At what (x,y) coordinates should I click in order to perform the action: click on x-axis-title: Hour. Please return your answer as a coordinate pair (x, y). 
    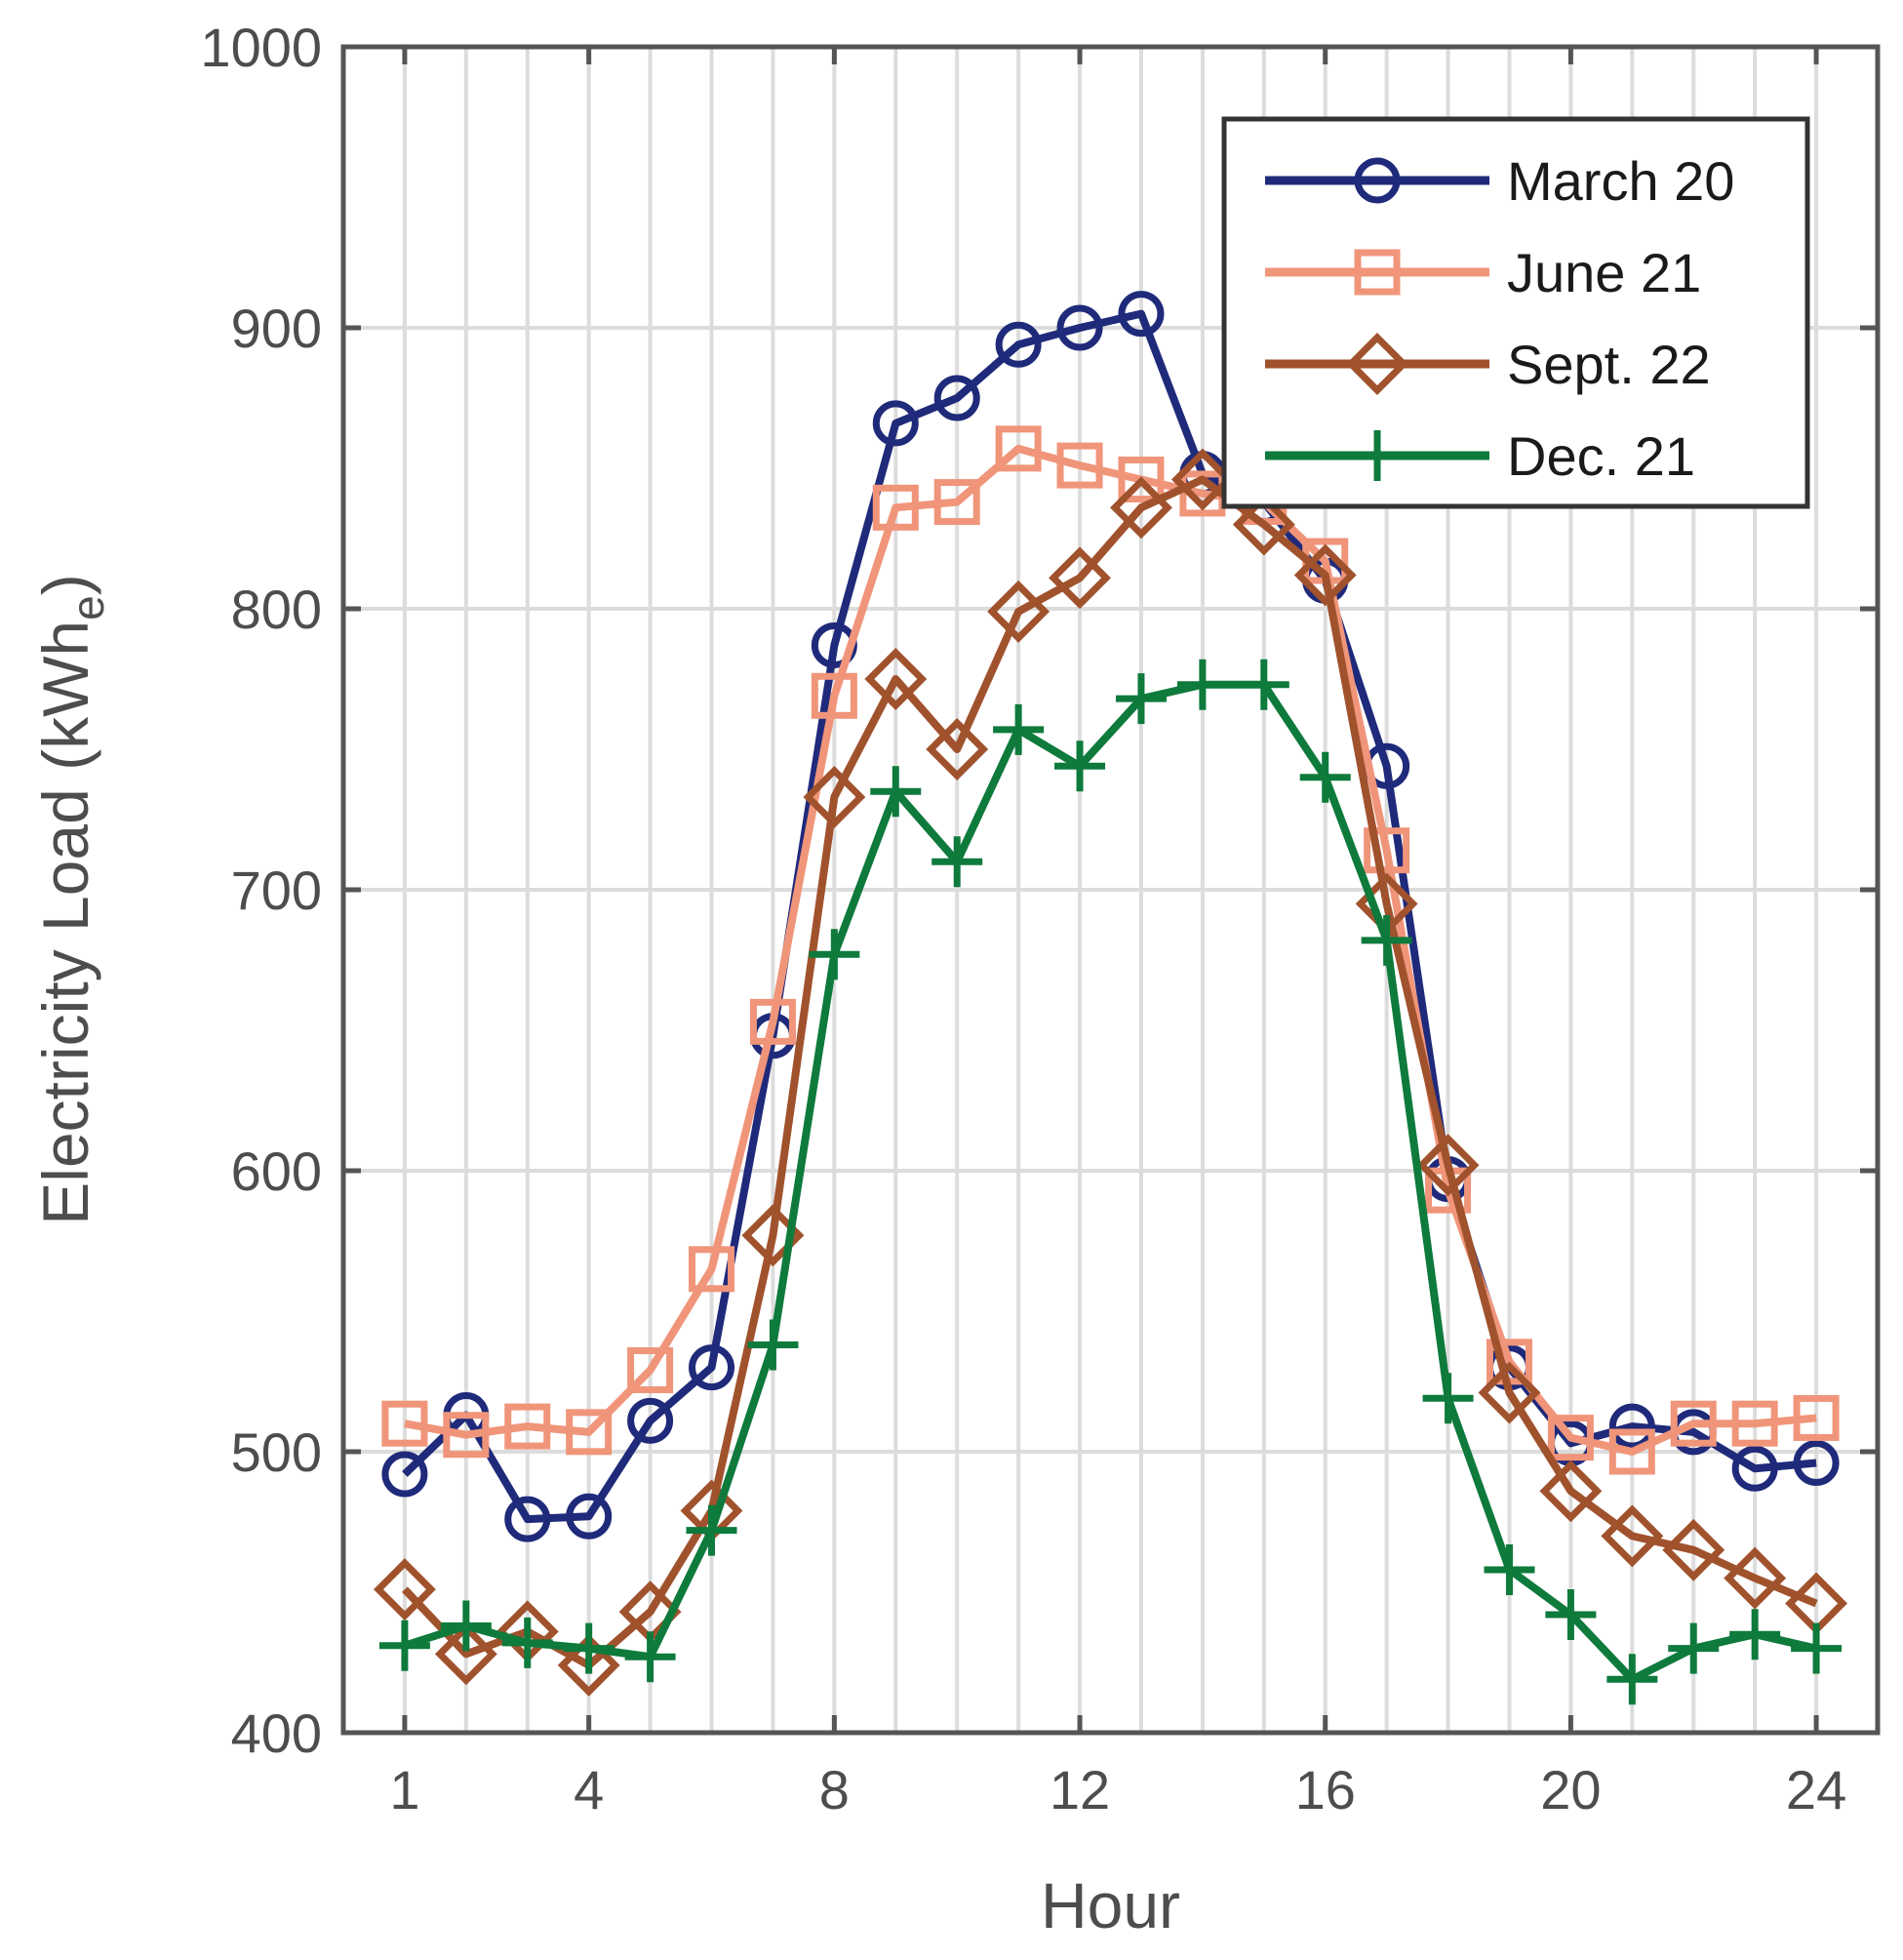
    Looking at the image, I should click on (1111, 1905).